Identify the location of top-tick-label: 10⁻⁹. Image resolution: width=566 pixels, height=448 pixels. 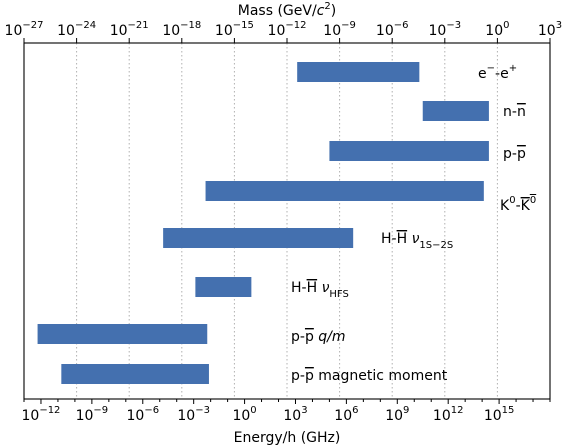
(339, 29).